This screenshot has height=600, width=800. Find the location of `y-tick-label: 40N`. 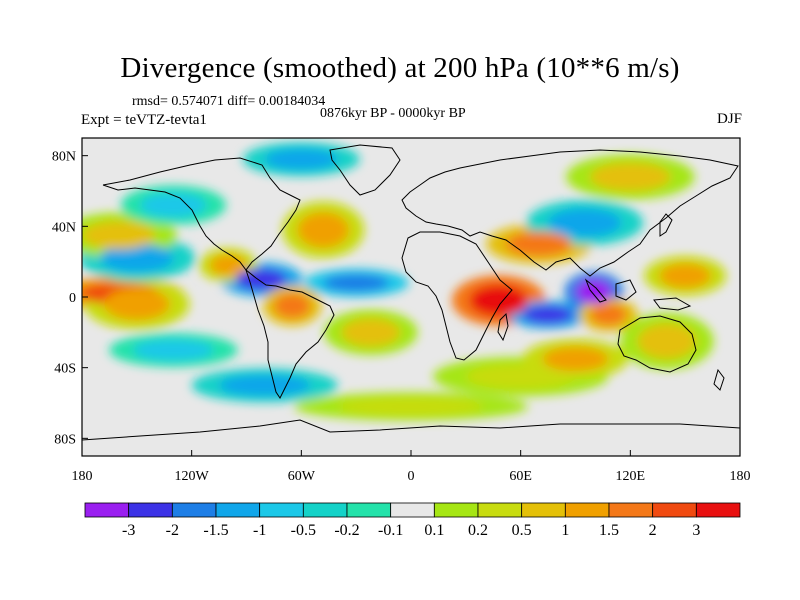

y-tick-label: 40N is located at coordinates (64, 227).